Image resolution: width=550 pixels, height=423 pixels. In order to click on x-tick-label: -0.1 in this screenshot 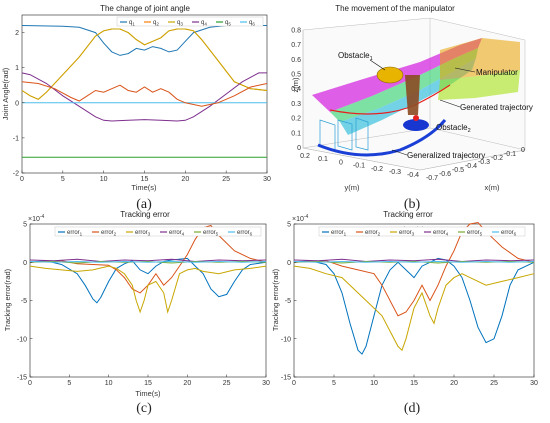, I will do `click(510, 154)`.